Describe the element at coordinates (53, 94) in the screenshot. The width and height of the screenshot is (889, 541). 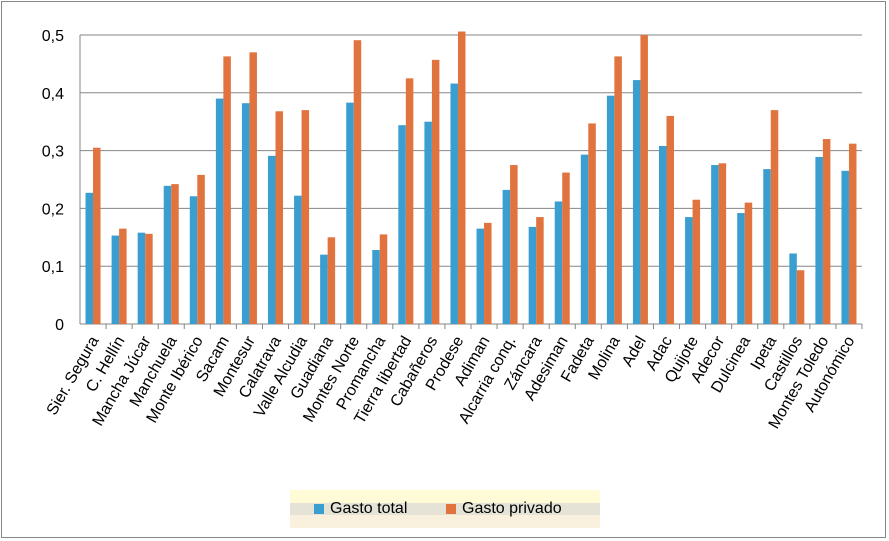
I see `y-tick-label: 0,4` at that location.